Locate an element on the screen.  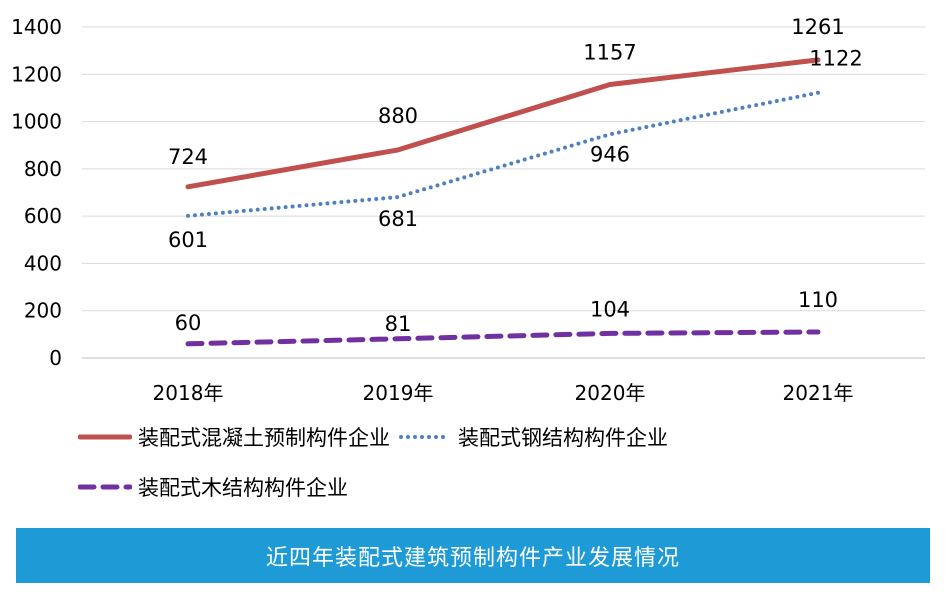
legend-swatch-concrete is located at coordinates (105, 437).